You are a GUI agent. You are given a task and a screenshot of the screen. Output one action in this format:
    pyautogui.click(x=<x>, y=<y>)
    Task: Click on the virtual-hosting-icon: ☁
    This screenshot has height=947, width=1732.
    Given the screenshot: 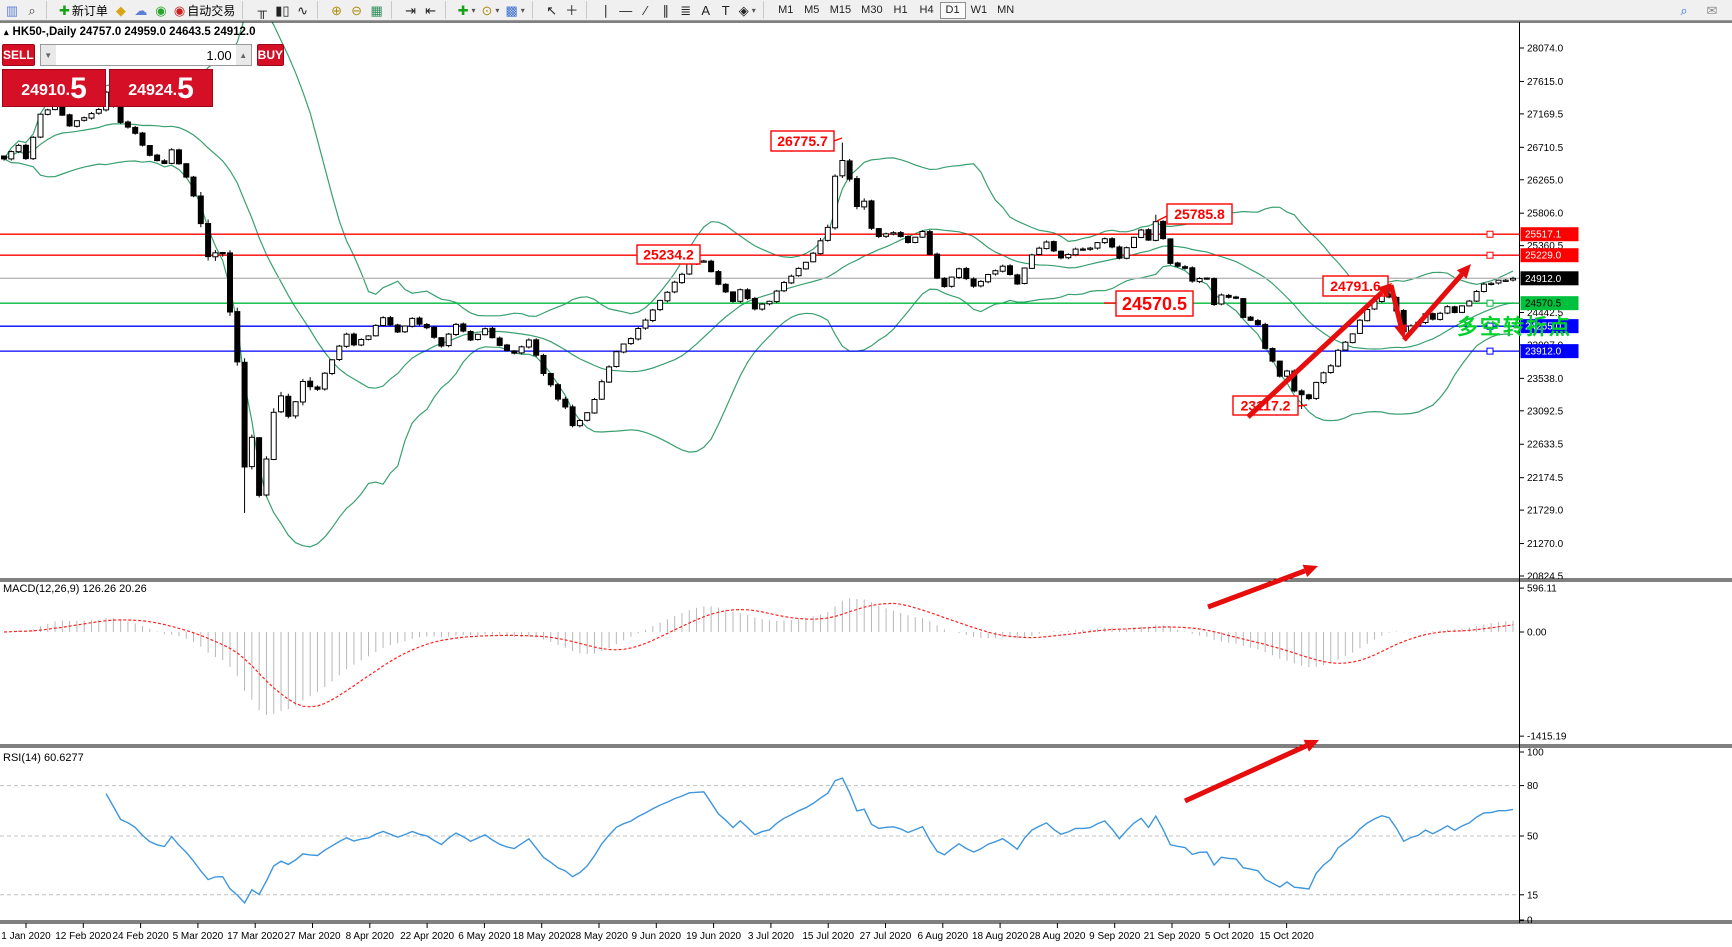 What is the action you would take?
    pyautogui.click(x=141, y=10)
    